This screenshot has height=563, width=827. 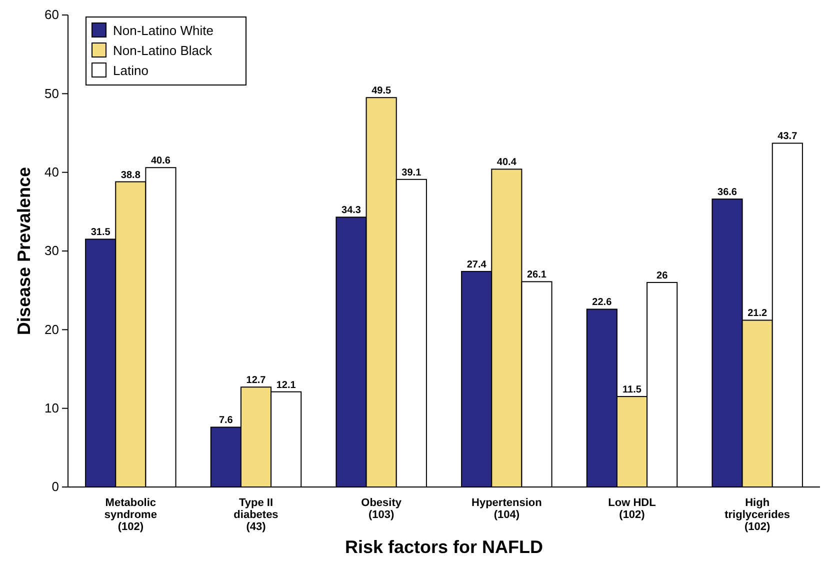 What do you see at coordinates (51, 14) in the screenshot?
I see `y-tick-label: 60` at bounding box center [51, 14].